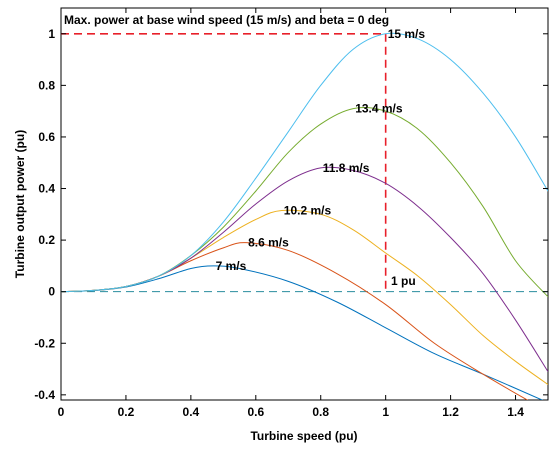 Image resolution: width=560 pixels, height=450 pixels. Describe the element at coordinates (320, 412) in the screenshot. I see `x-tick-label: 0.8` at that location.